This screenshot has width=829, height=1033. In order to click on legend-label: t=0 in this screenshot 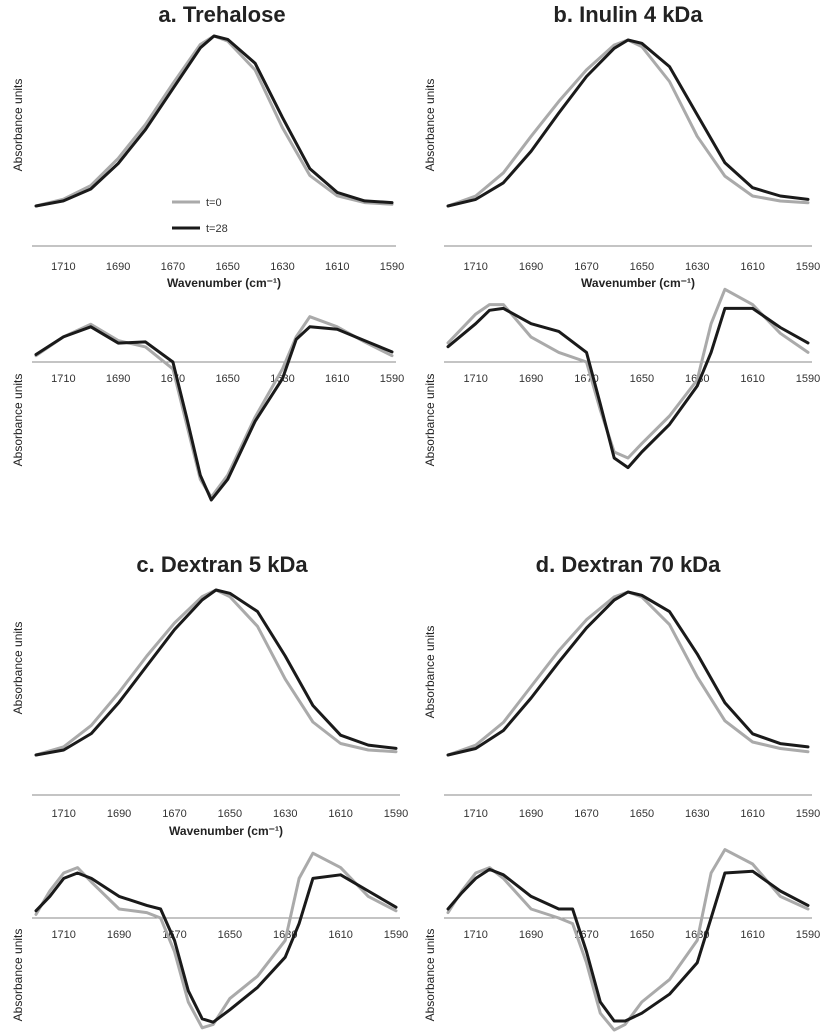, I will do `click(214, 203)`.